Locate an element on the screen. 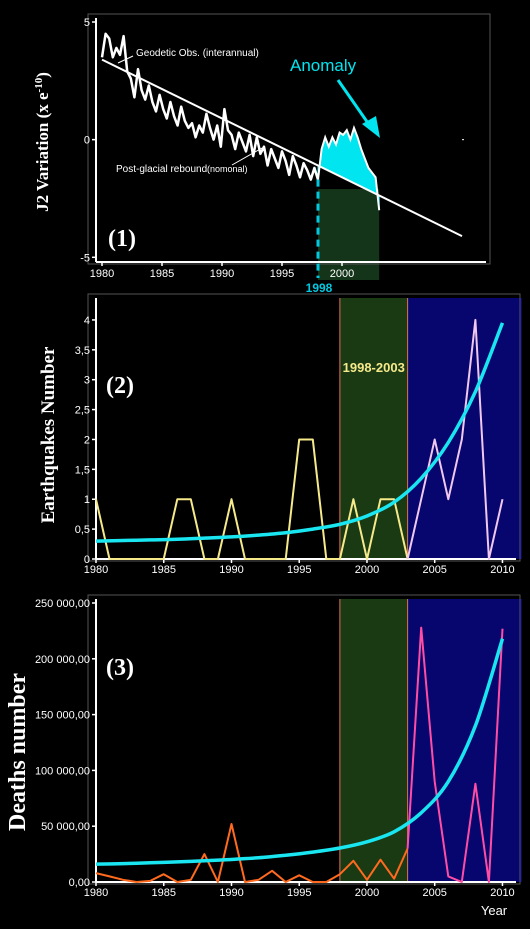  panel-2-label: (2) is located at coordinates (120, 386).